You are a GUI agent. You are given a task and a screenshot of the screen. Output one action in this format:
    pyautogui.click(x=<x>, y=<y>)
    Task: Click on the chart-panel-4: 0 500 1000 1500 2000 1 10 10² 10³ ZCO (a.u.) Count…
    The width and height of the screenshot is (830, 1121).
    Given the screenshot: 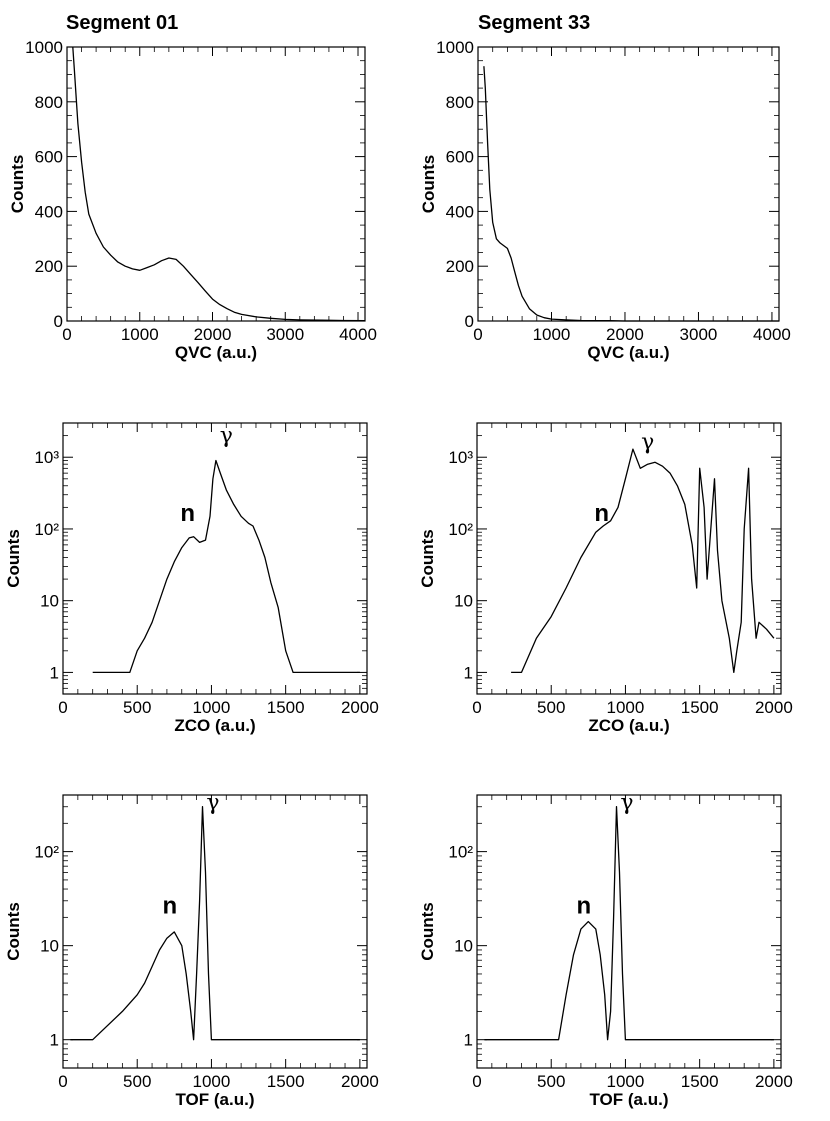 What is the action you would take?
    pyautogui.click(x=605, y=578)
    